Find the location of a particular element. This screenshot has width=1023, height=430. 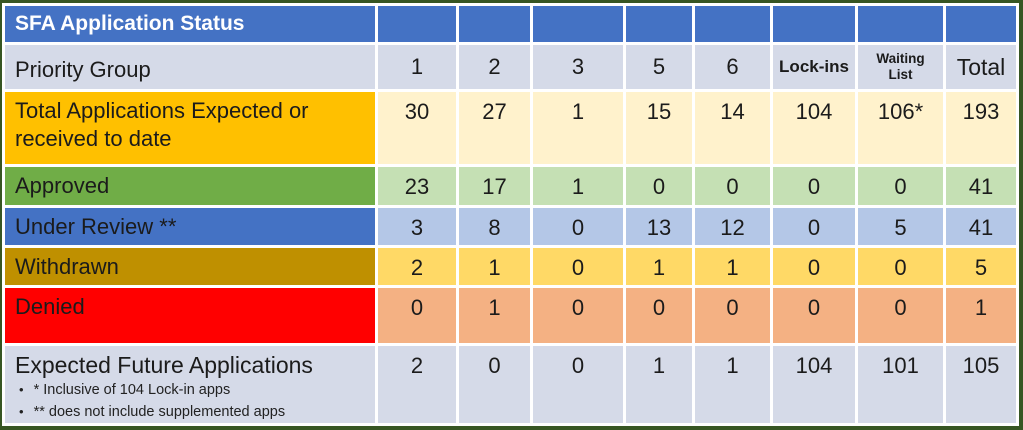

column-header-lock-ins: Lock-ins is located at coordinates (814, 67).